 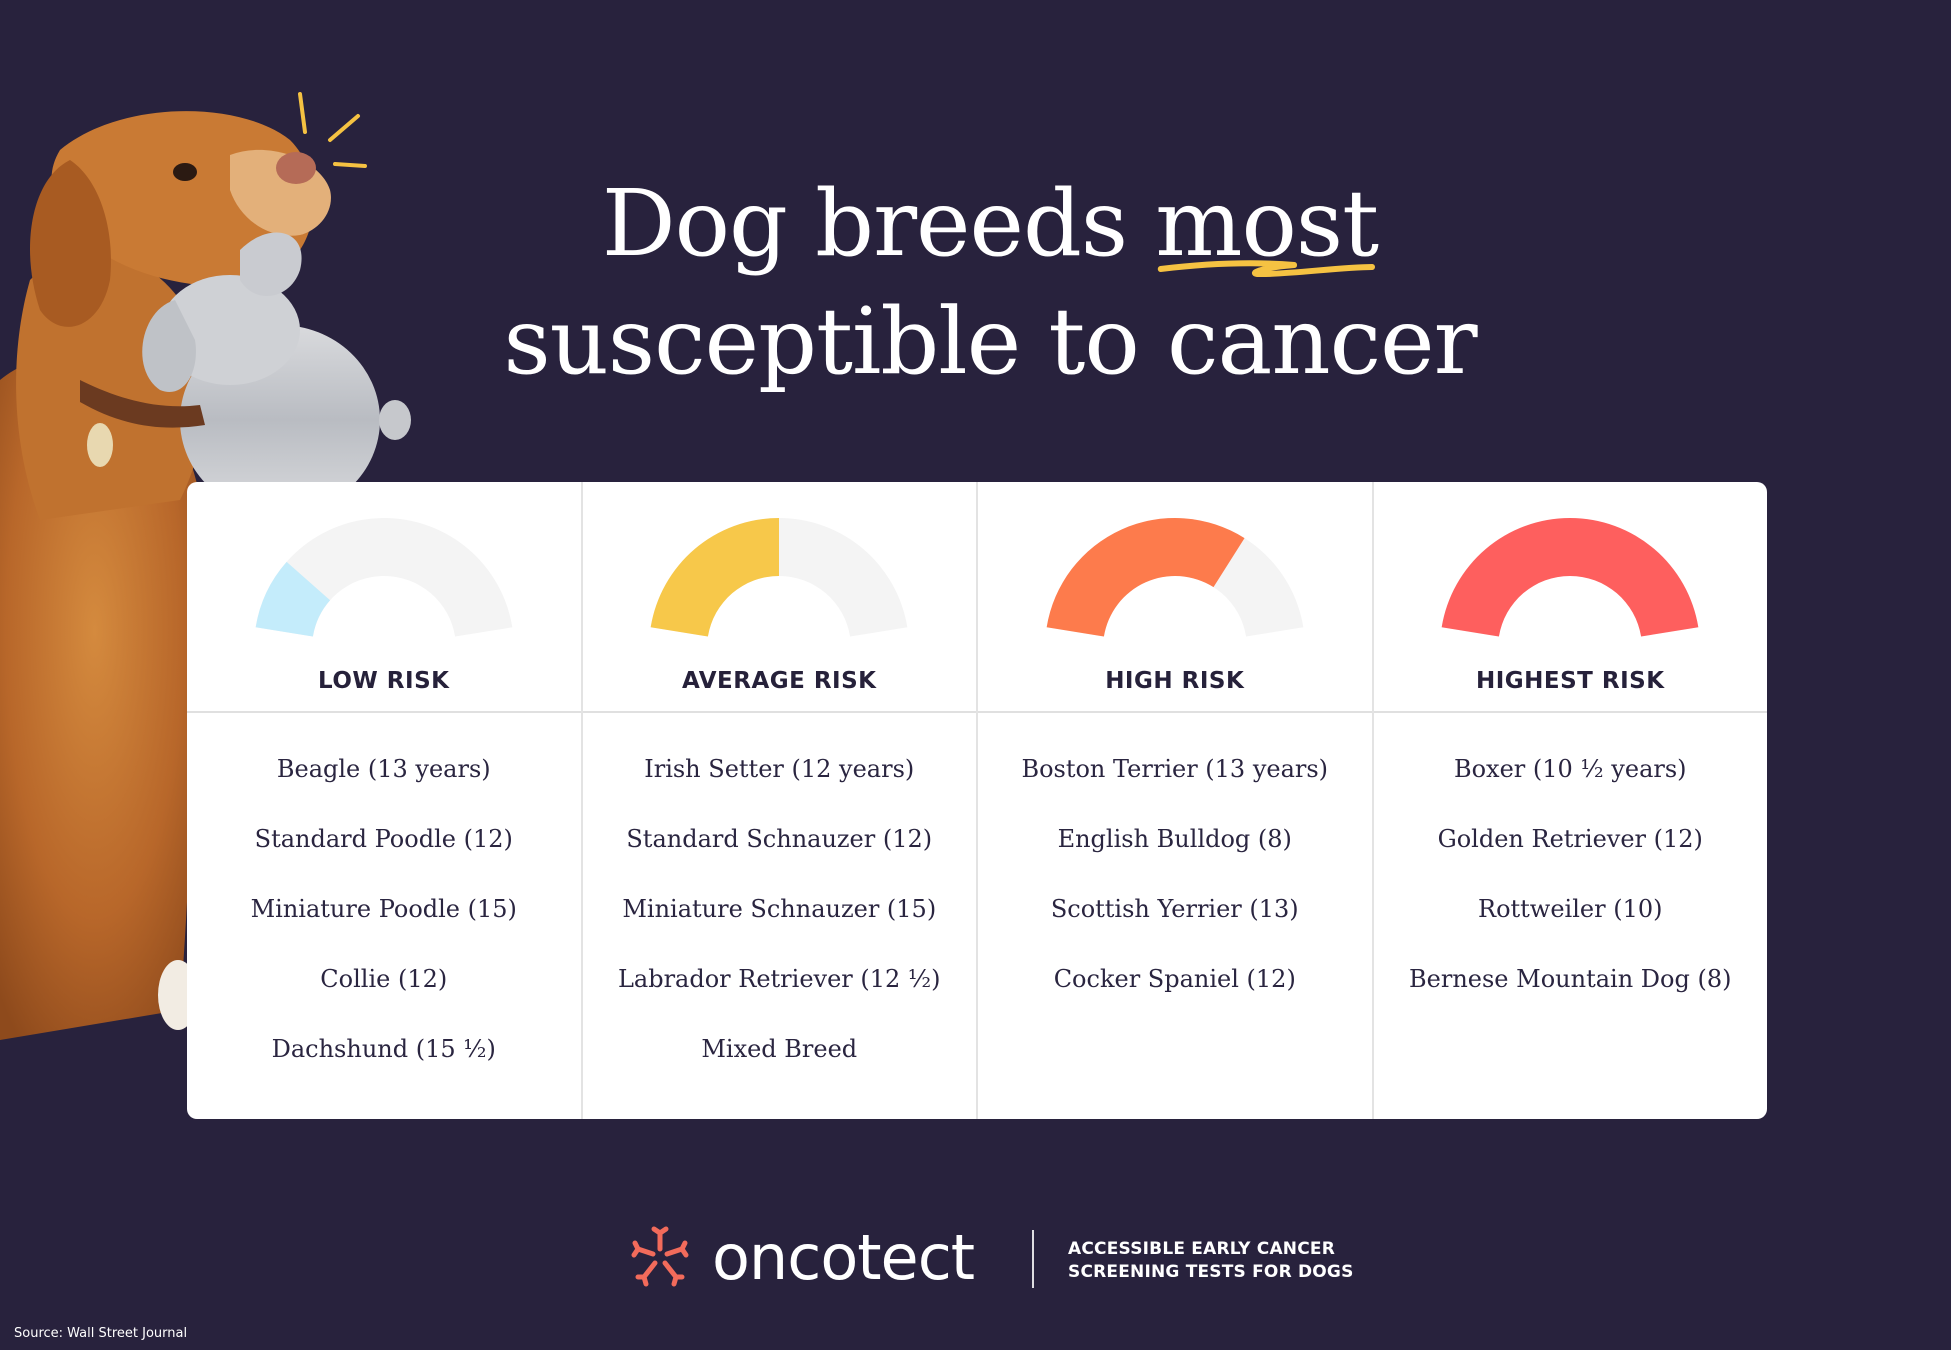 I want to click on title-line-1: Dog breeds most, so click(x=990, y=224).